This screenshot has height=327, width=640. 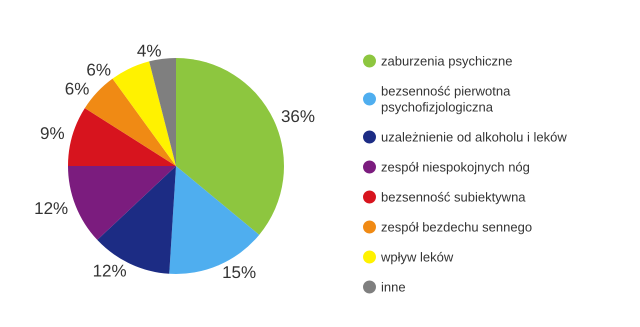 What do you see at coordinates (447, 99) in the screenshot?
I see `legend-label: bezsenność pierwotna psychofizjologiczna` at bounding box center [447, 99].